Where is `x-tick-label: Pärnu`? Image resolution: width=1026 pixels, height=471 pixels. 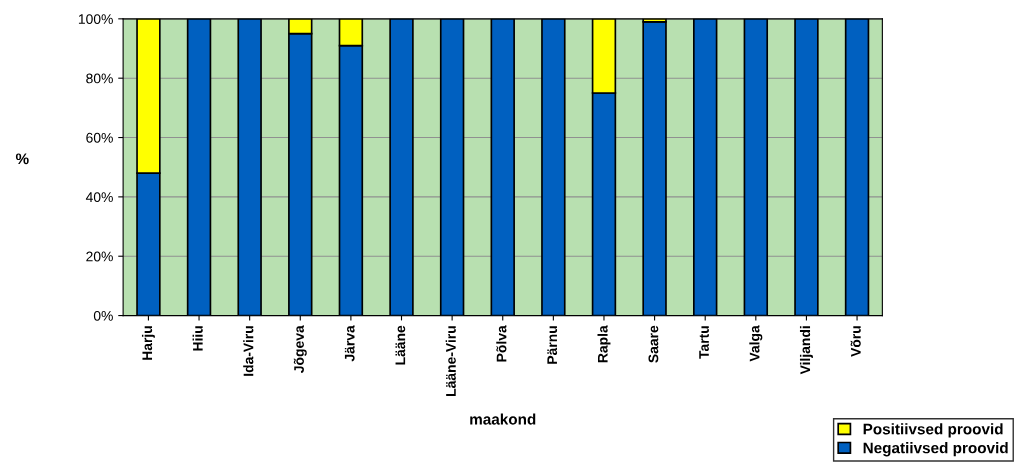 x-tick-label: Pärnu is located at coordinates (552, 345).